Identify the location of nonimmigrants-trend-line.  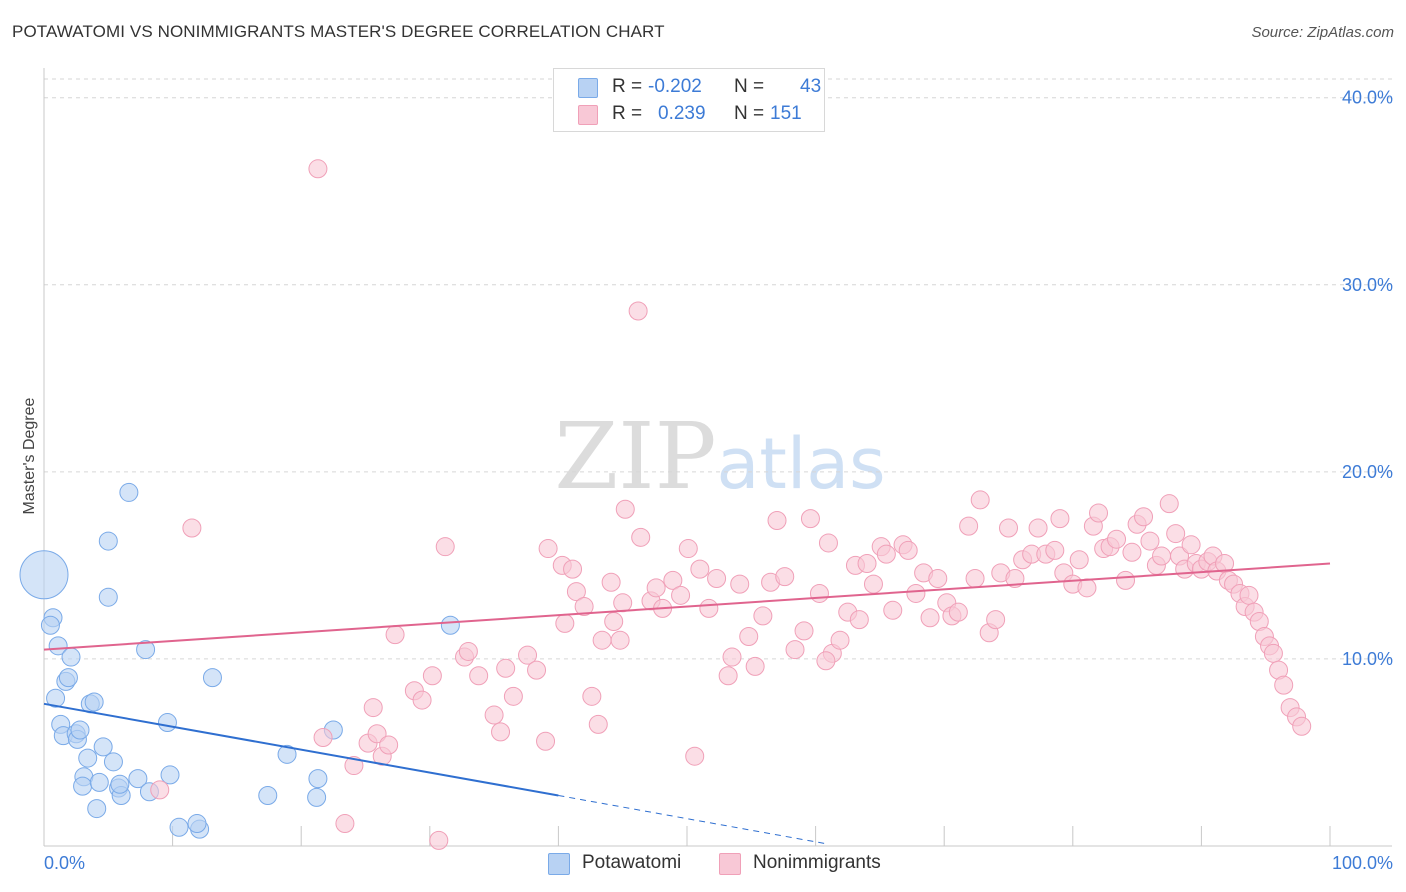
(687, 606).